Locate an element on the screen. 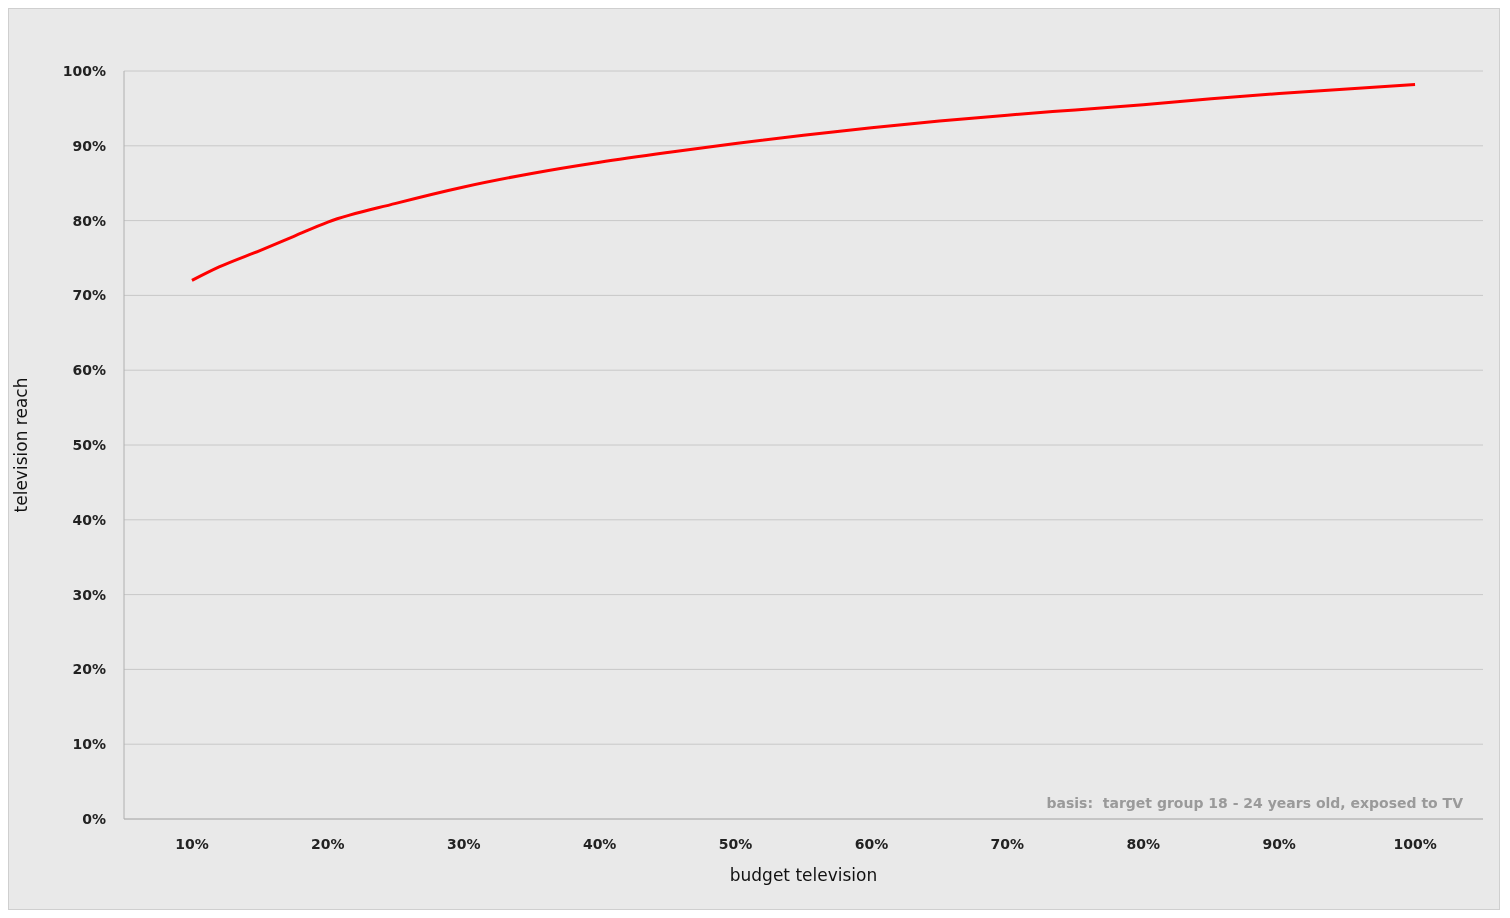 The width and height of the screenshot is (1510, 918). y-axis-title: television reach is located at coordinates (21, 445).